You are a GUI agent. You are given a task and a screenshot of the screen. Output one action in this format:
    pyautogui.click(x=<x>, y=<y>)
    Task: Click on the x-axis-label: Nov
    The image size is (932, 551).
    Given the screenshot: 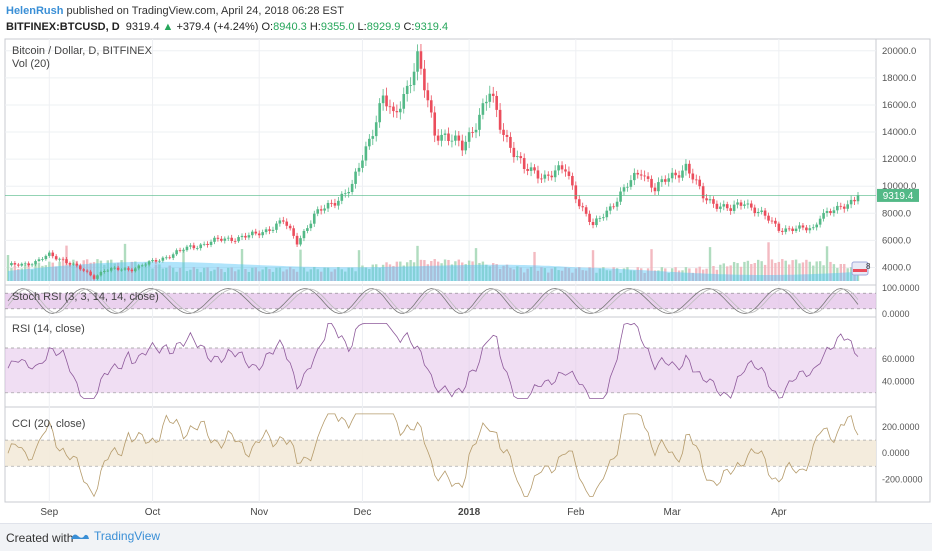 What is the action you would take?
    pyautogui.click(x=259, y=512)
    